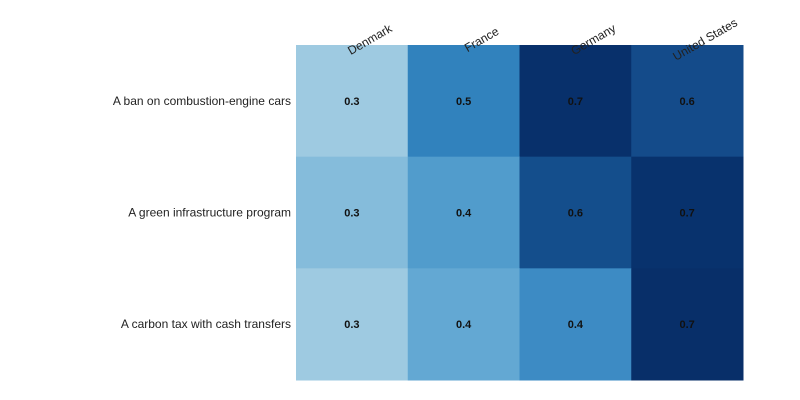 This screenshot has width=800, height=400. I want to click on heatmap-cell-3-france, so click(463, 324).